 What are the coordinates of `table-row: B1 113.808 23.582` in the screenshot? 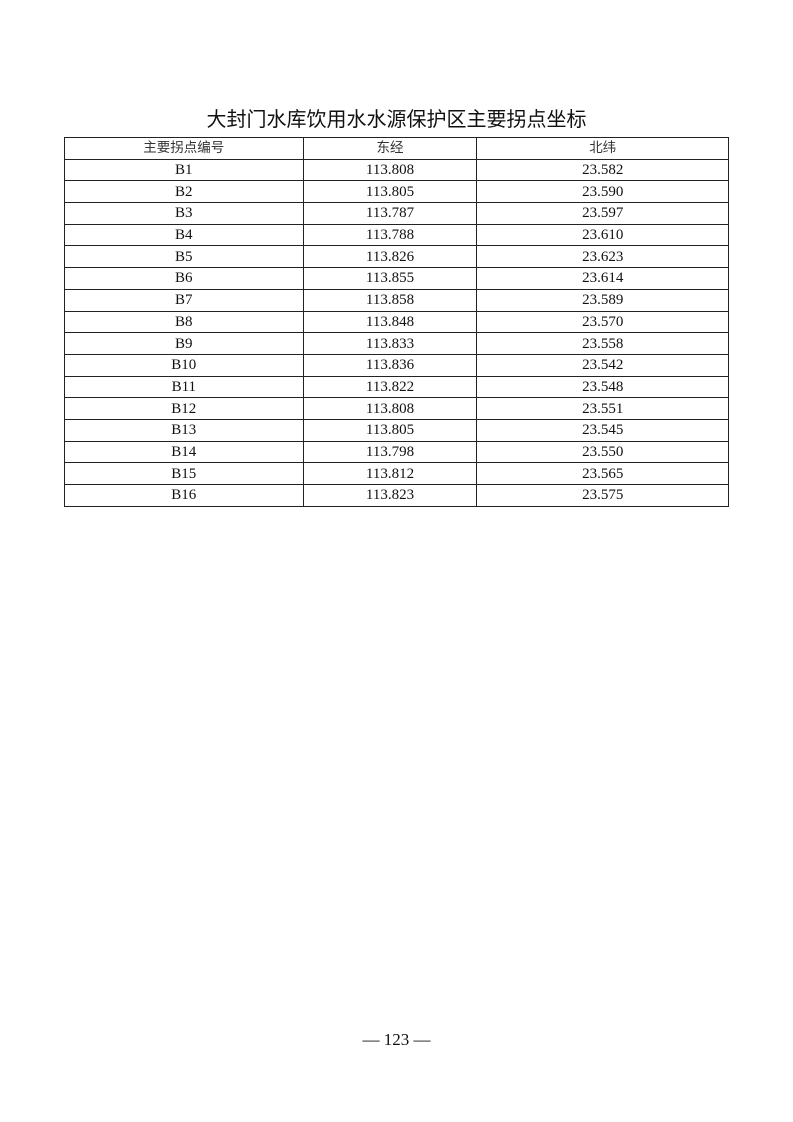 It's located at (396, 170).